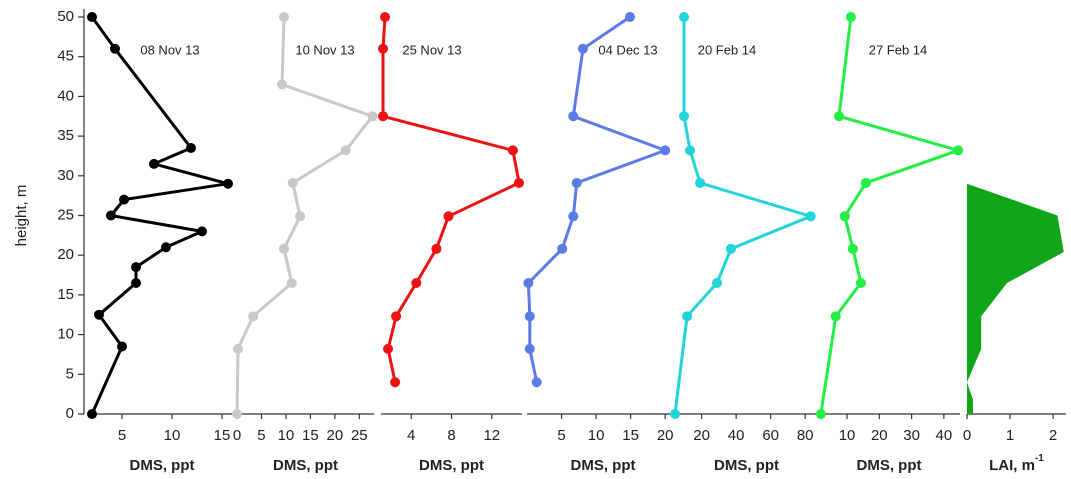  What do you see at coordinates (411, 435) in the screenshot?
I see `x-tick-label: 4` at bounding box center [411, 435].